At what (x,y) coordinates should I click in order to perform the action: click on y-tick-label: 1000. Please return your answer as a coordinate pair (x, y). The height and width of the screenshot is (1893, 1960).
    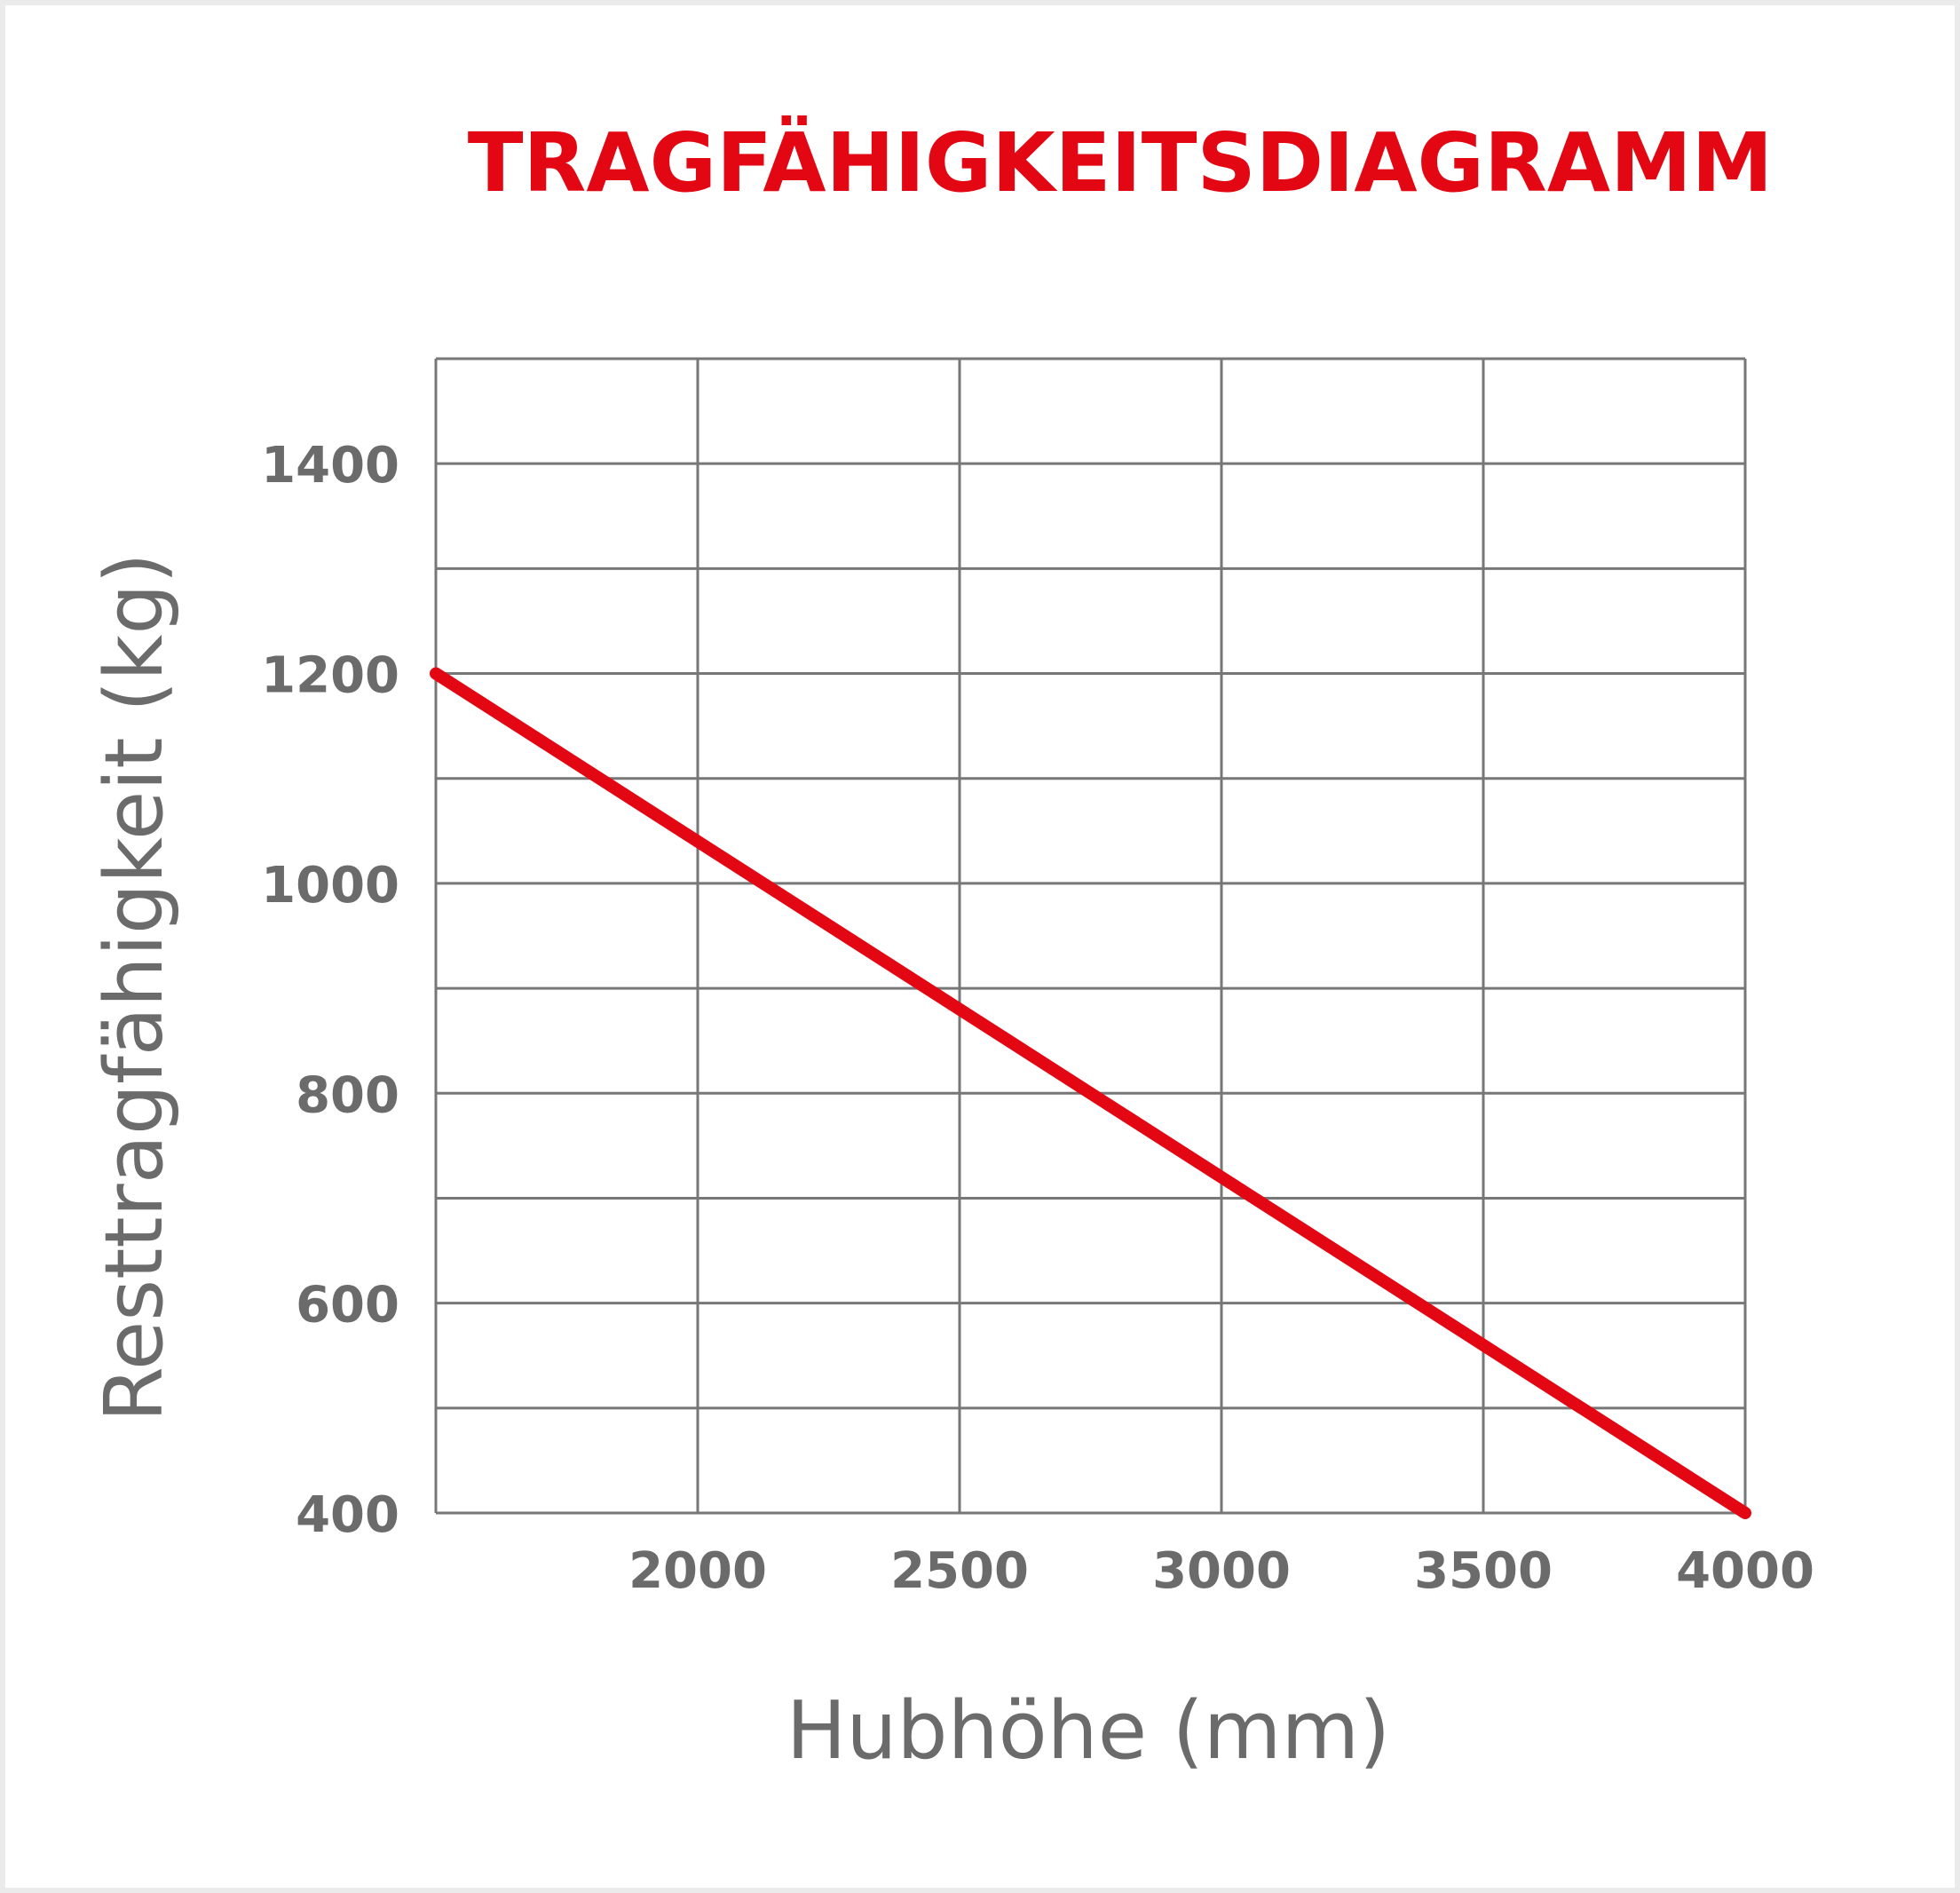
    Looking at the image, I should click on (330, 886).